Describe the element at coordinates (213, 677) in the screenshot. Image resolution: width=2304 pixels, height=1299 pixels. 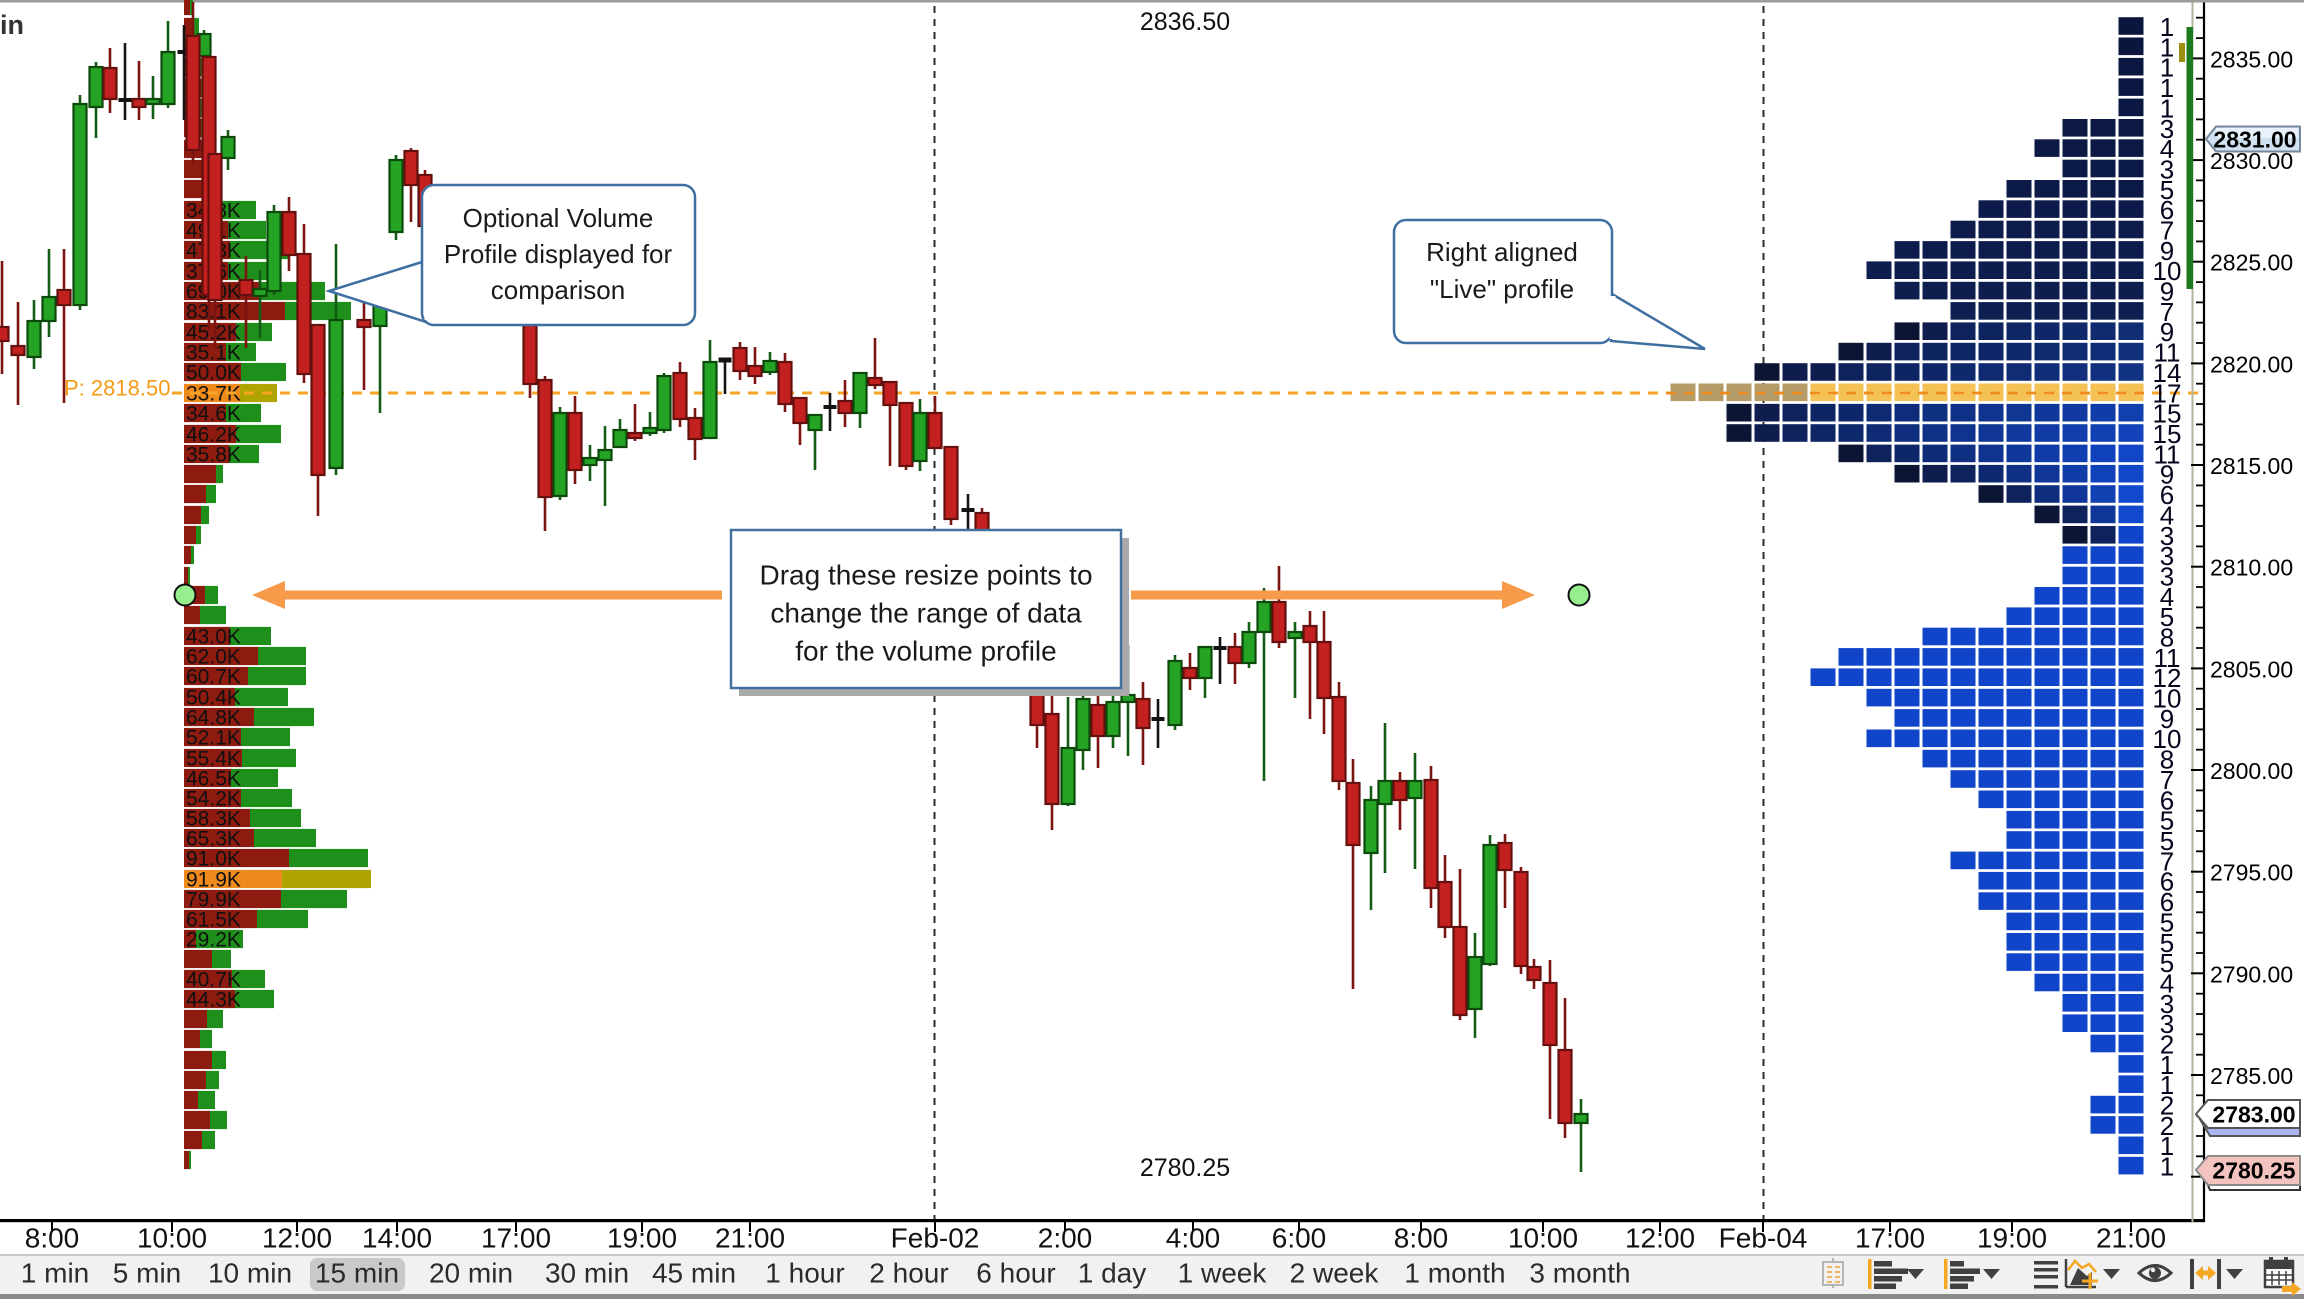
I see `svg-text: 60.7K` at that location.